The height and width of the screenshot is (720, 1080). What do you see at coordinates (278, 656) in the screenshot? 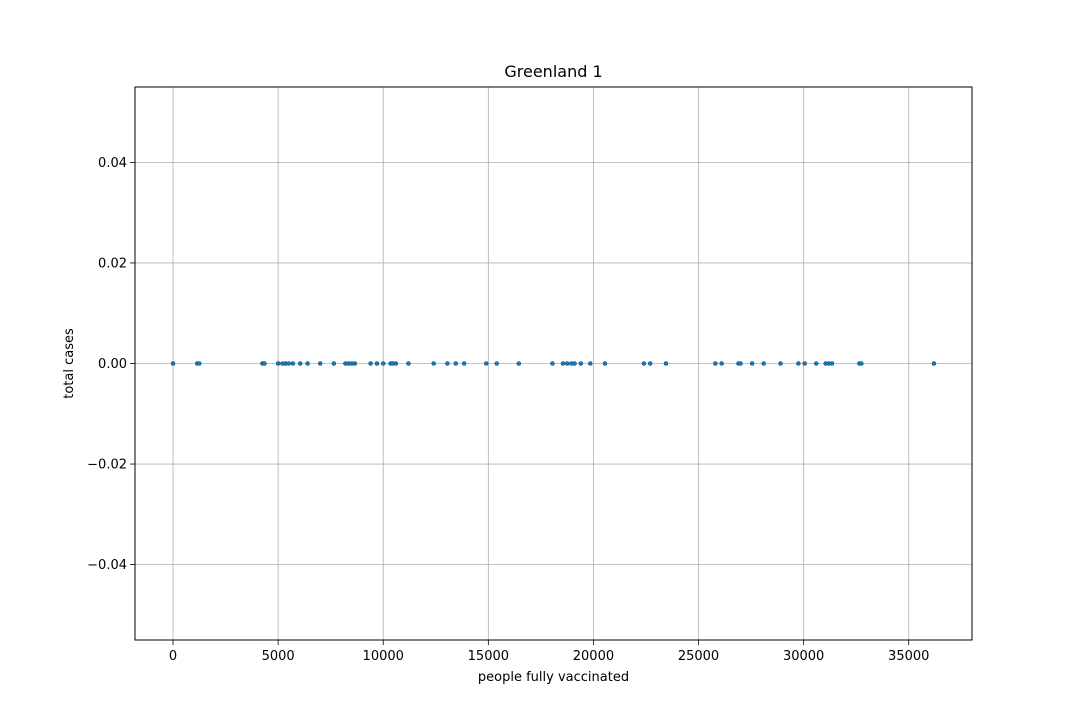
I see `x-tick-label: 5000` at bounding box center [278, 656].